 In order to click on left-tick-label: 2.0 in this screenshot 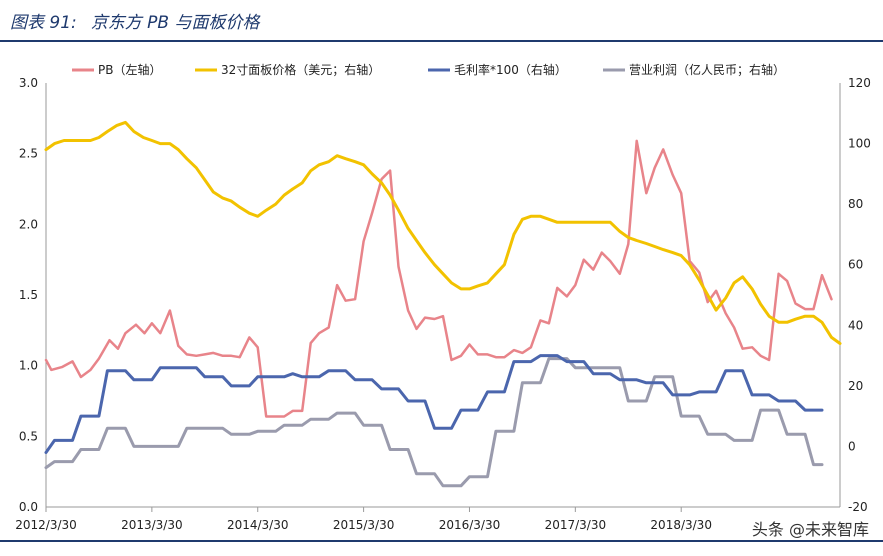, I will do `click(28, 224)`.